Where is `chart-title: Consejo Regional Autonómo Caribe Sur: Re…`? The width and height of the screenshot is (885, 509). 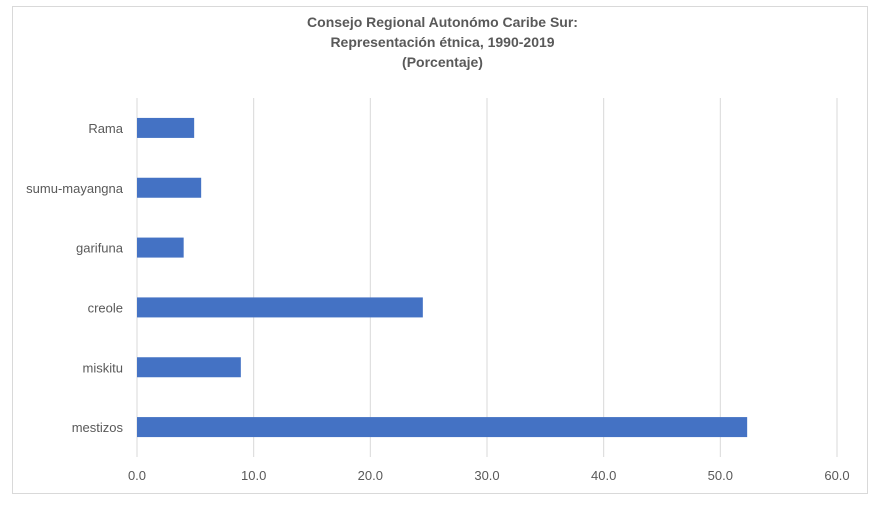 chart-title: Consejo Regional Autonómo Caribe Sur: Re… is located at coordinates (442, 42).